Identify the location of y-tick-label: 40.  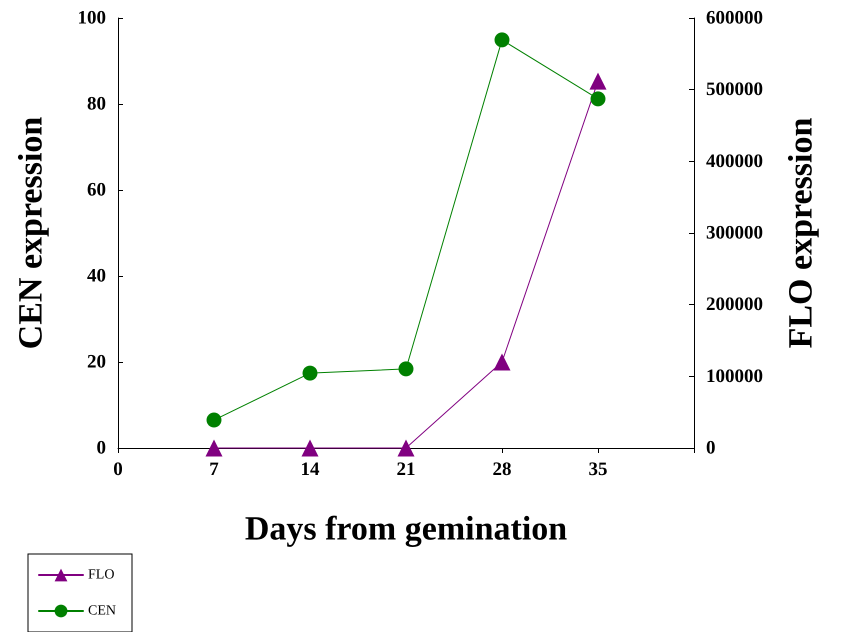
(96, 276).